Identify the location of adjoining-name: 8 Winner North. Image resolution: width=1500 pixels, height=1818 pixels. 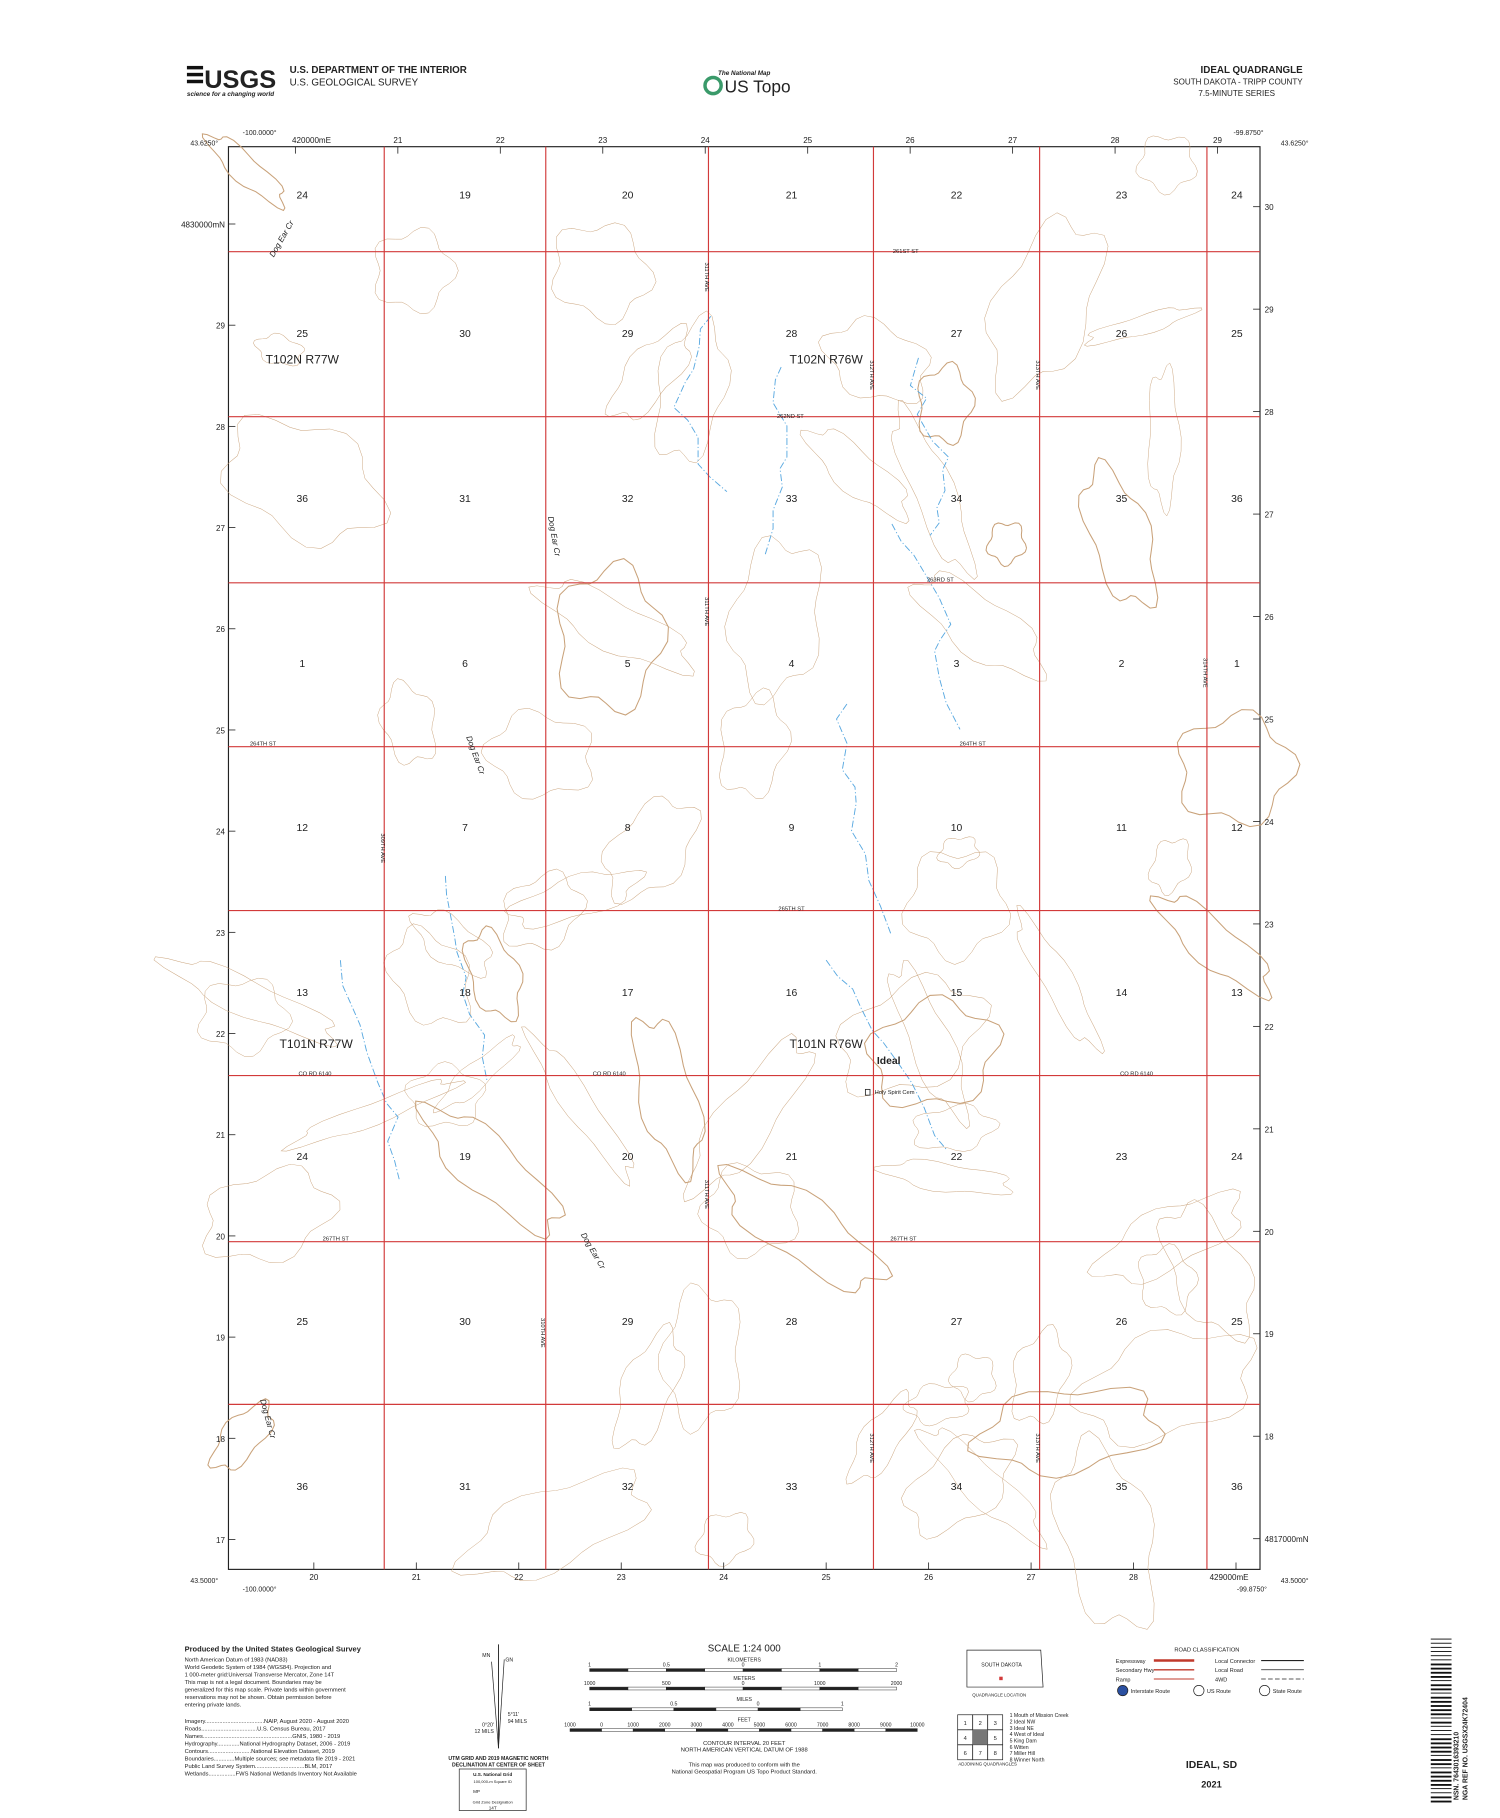
(1027, 1761).